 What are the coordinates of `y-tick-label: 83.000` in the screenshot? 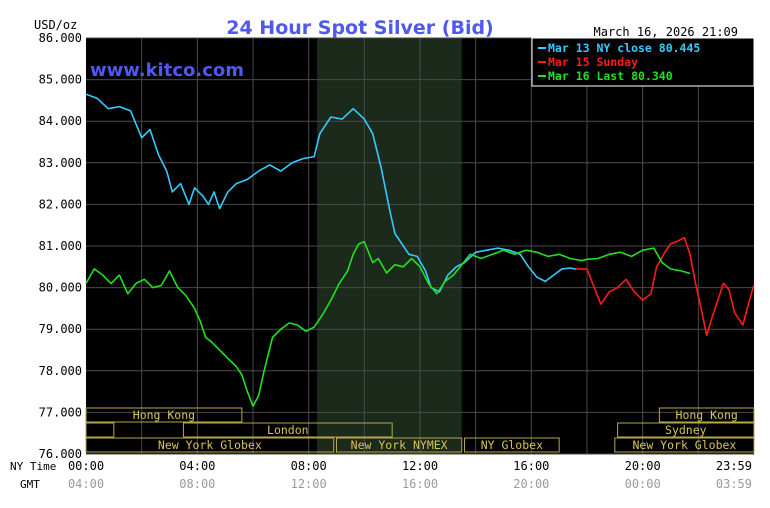 It's located at (60, 163).